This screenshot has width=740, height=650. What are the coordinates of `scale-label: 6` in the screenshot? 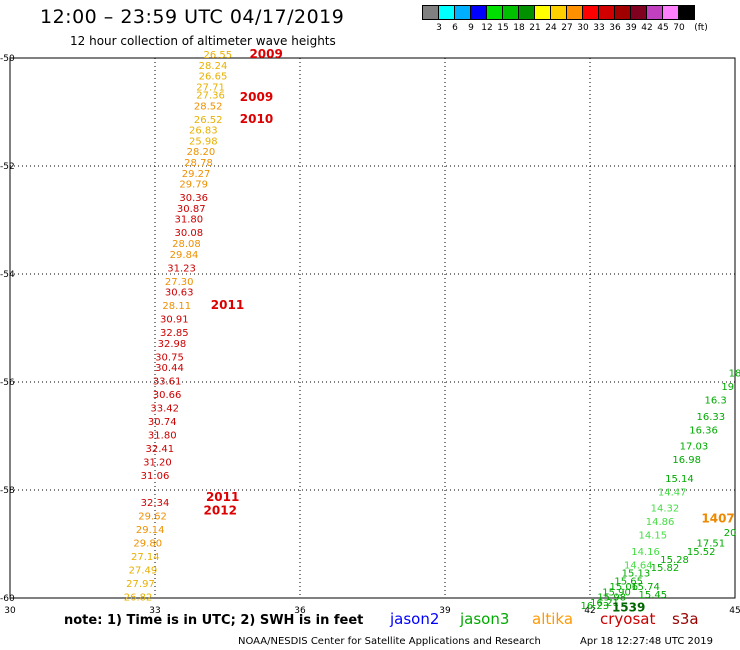 It's located at (455, 28).